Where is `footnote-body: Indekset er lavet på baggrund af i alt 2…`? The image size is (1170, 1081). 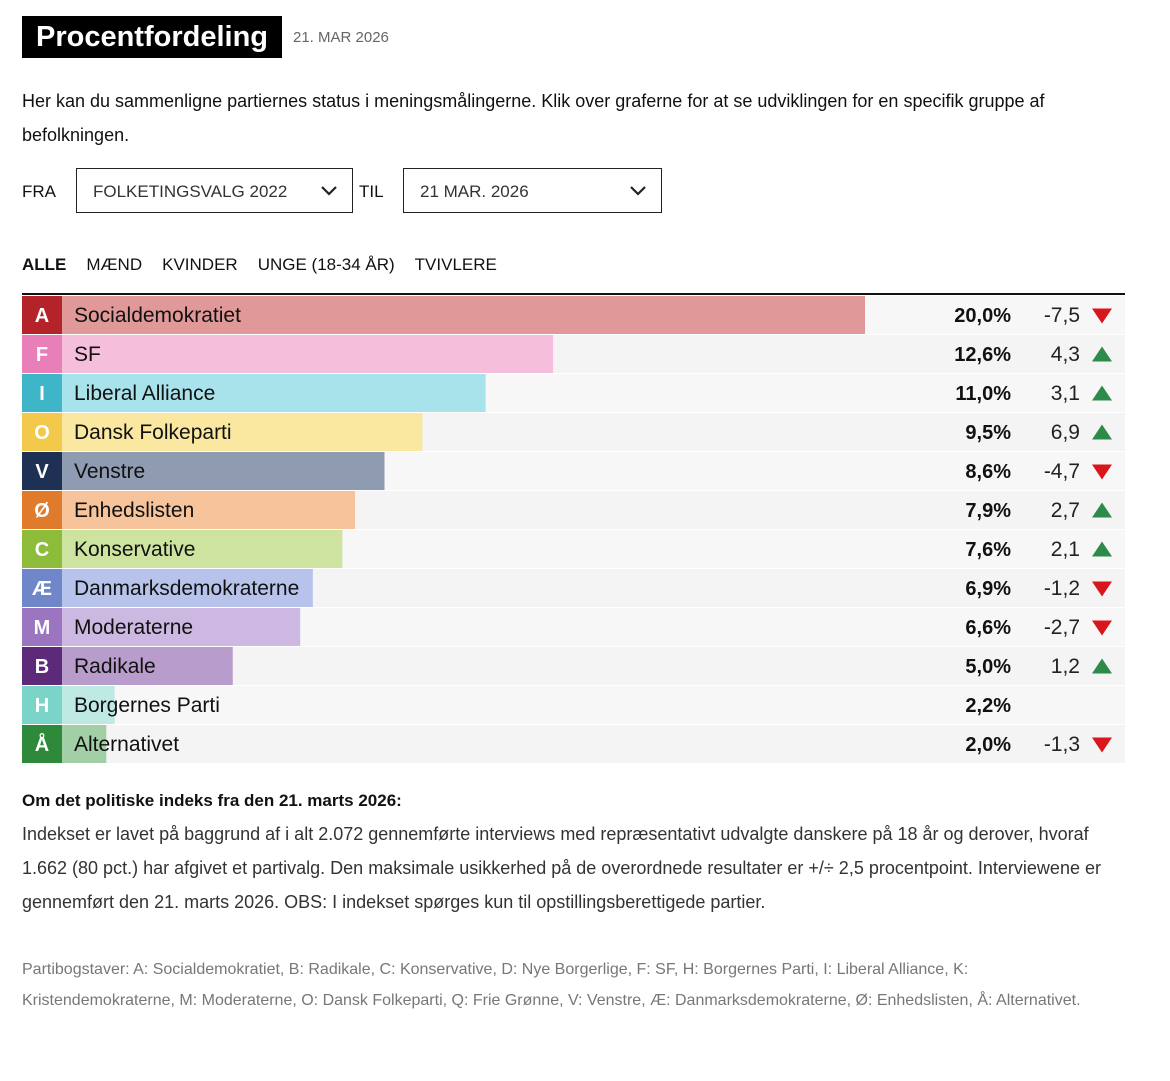
footnote-body: Indekset er lavet på baggrund af i alt 2… is located at coordinates (561, 868).